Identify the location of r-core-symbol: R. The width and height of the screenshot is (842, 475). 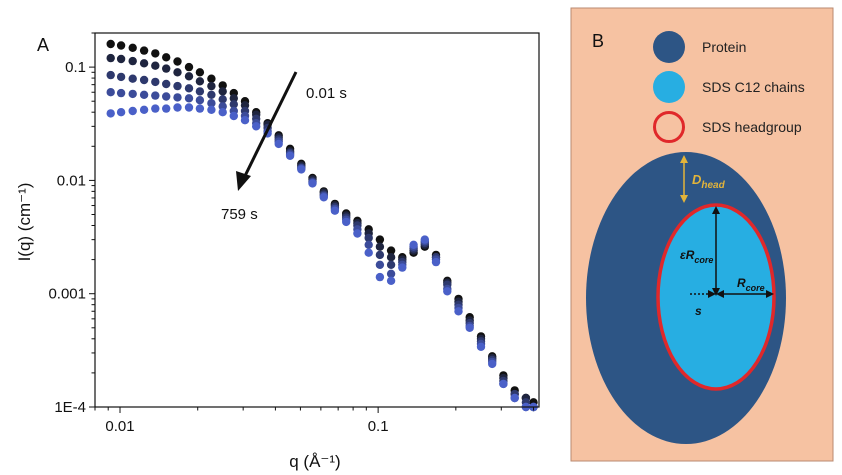
(741, 283).